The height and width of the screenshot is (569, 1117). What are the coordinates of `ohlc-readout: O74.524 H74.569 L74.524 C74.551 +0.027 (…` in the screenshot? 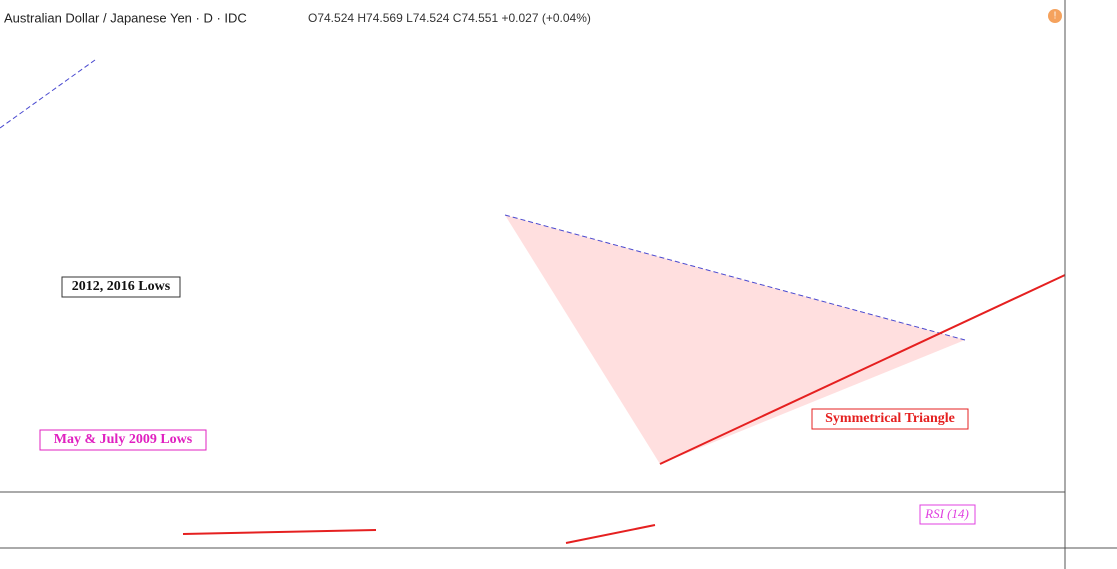 It's located at (449, 18).